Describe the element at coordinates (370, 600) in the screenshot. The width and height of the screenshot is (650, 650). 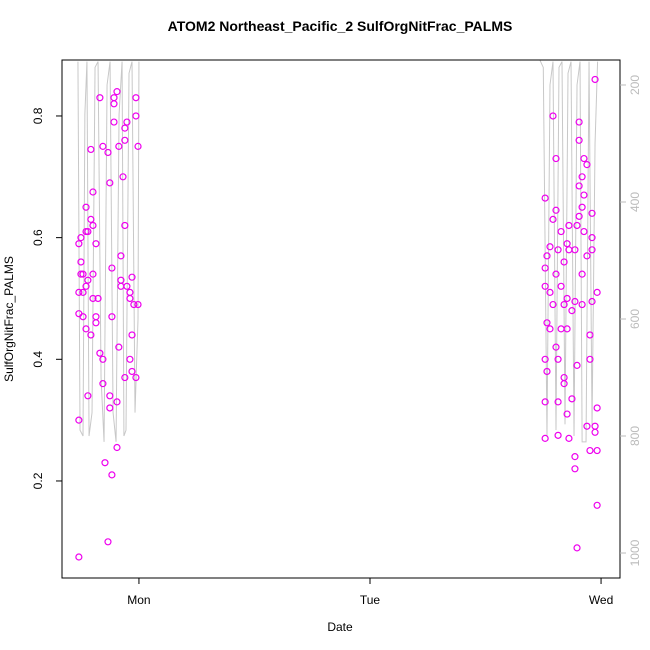
I see `x-tick-label: Tue` at that location.